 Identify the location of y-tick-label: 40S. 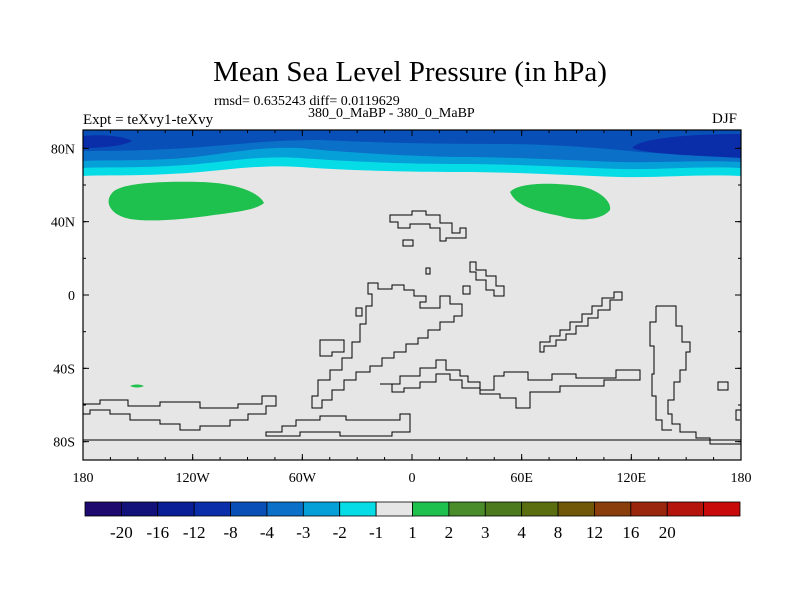
(64, 369).